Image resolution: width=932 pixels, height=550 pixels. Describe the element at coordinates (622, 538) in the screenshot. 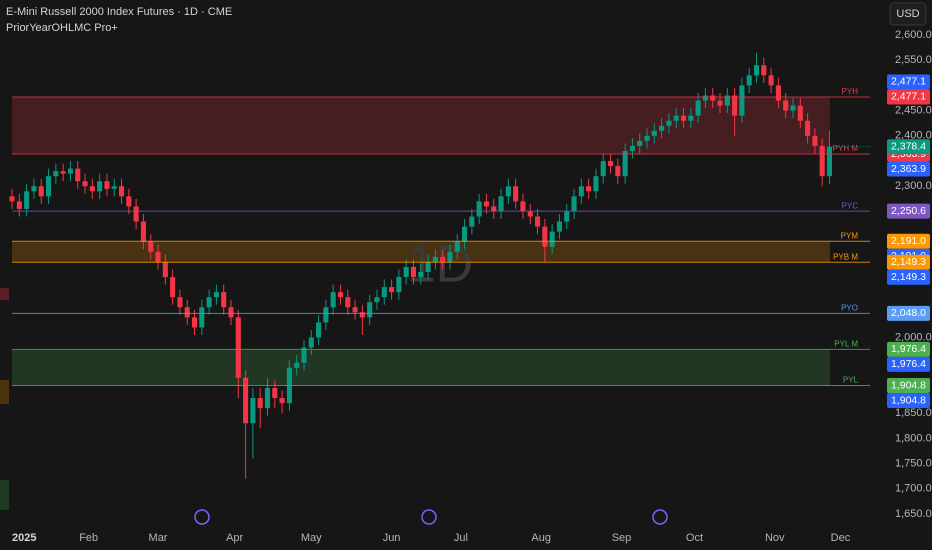

I see `x-tick-label: Sep` at that location.